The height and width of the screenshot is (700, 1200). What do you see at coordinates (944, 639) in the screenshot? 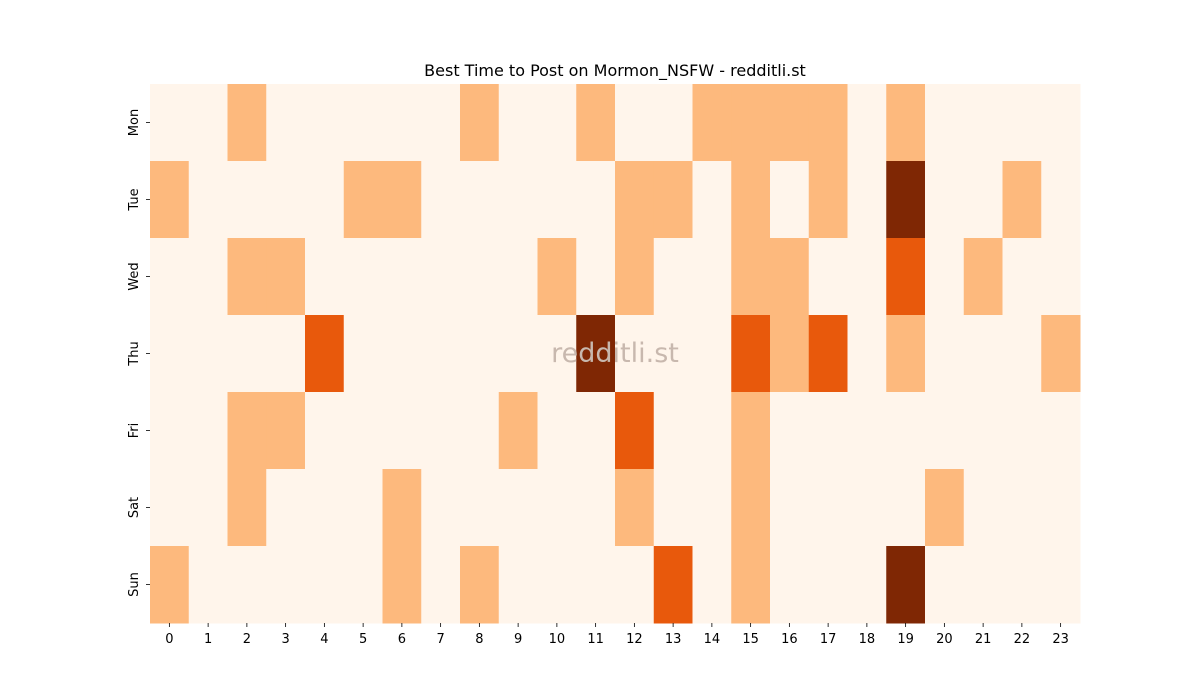
I see `x-tick-label: 20` at bounding box center [944, 639].